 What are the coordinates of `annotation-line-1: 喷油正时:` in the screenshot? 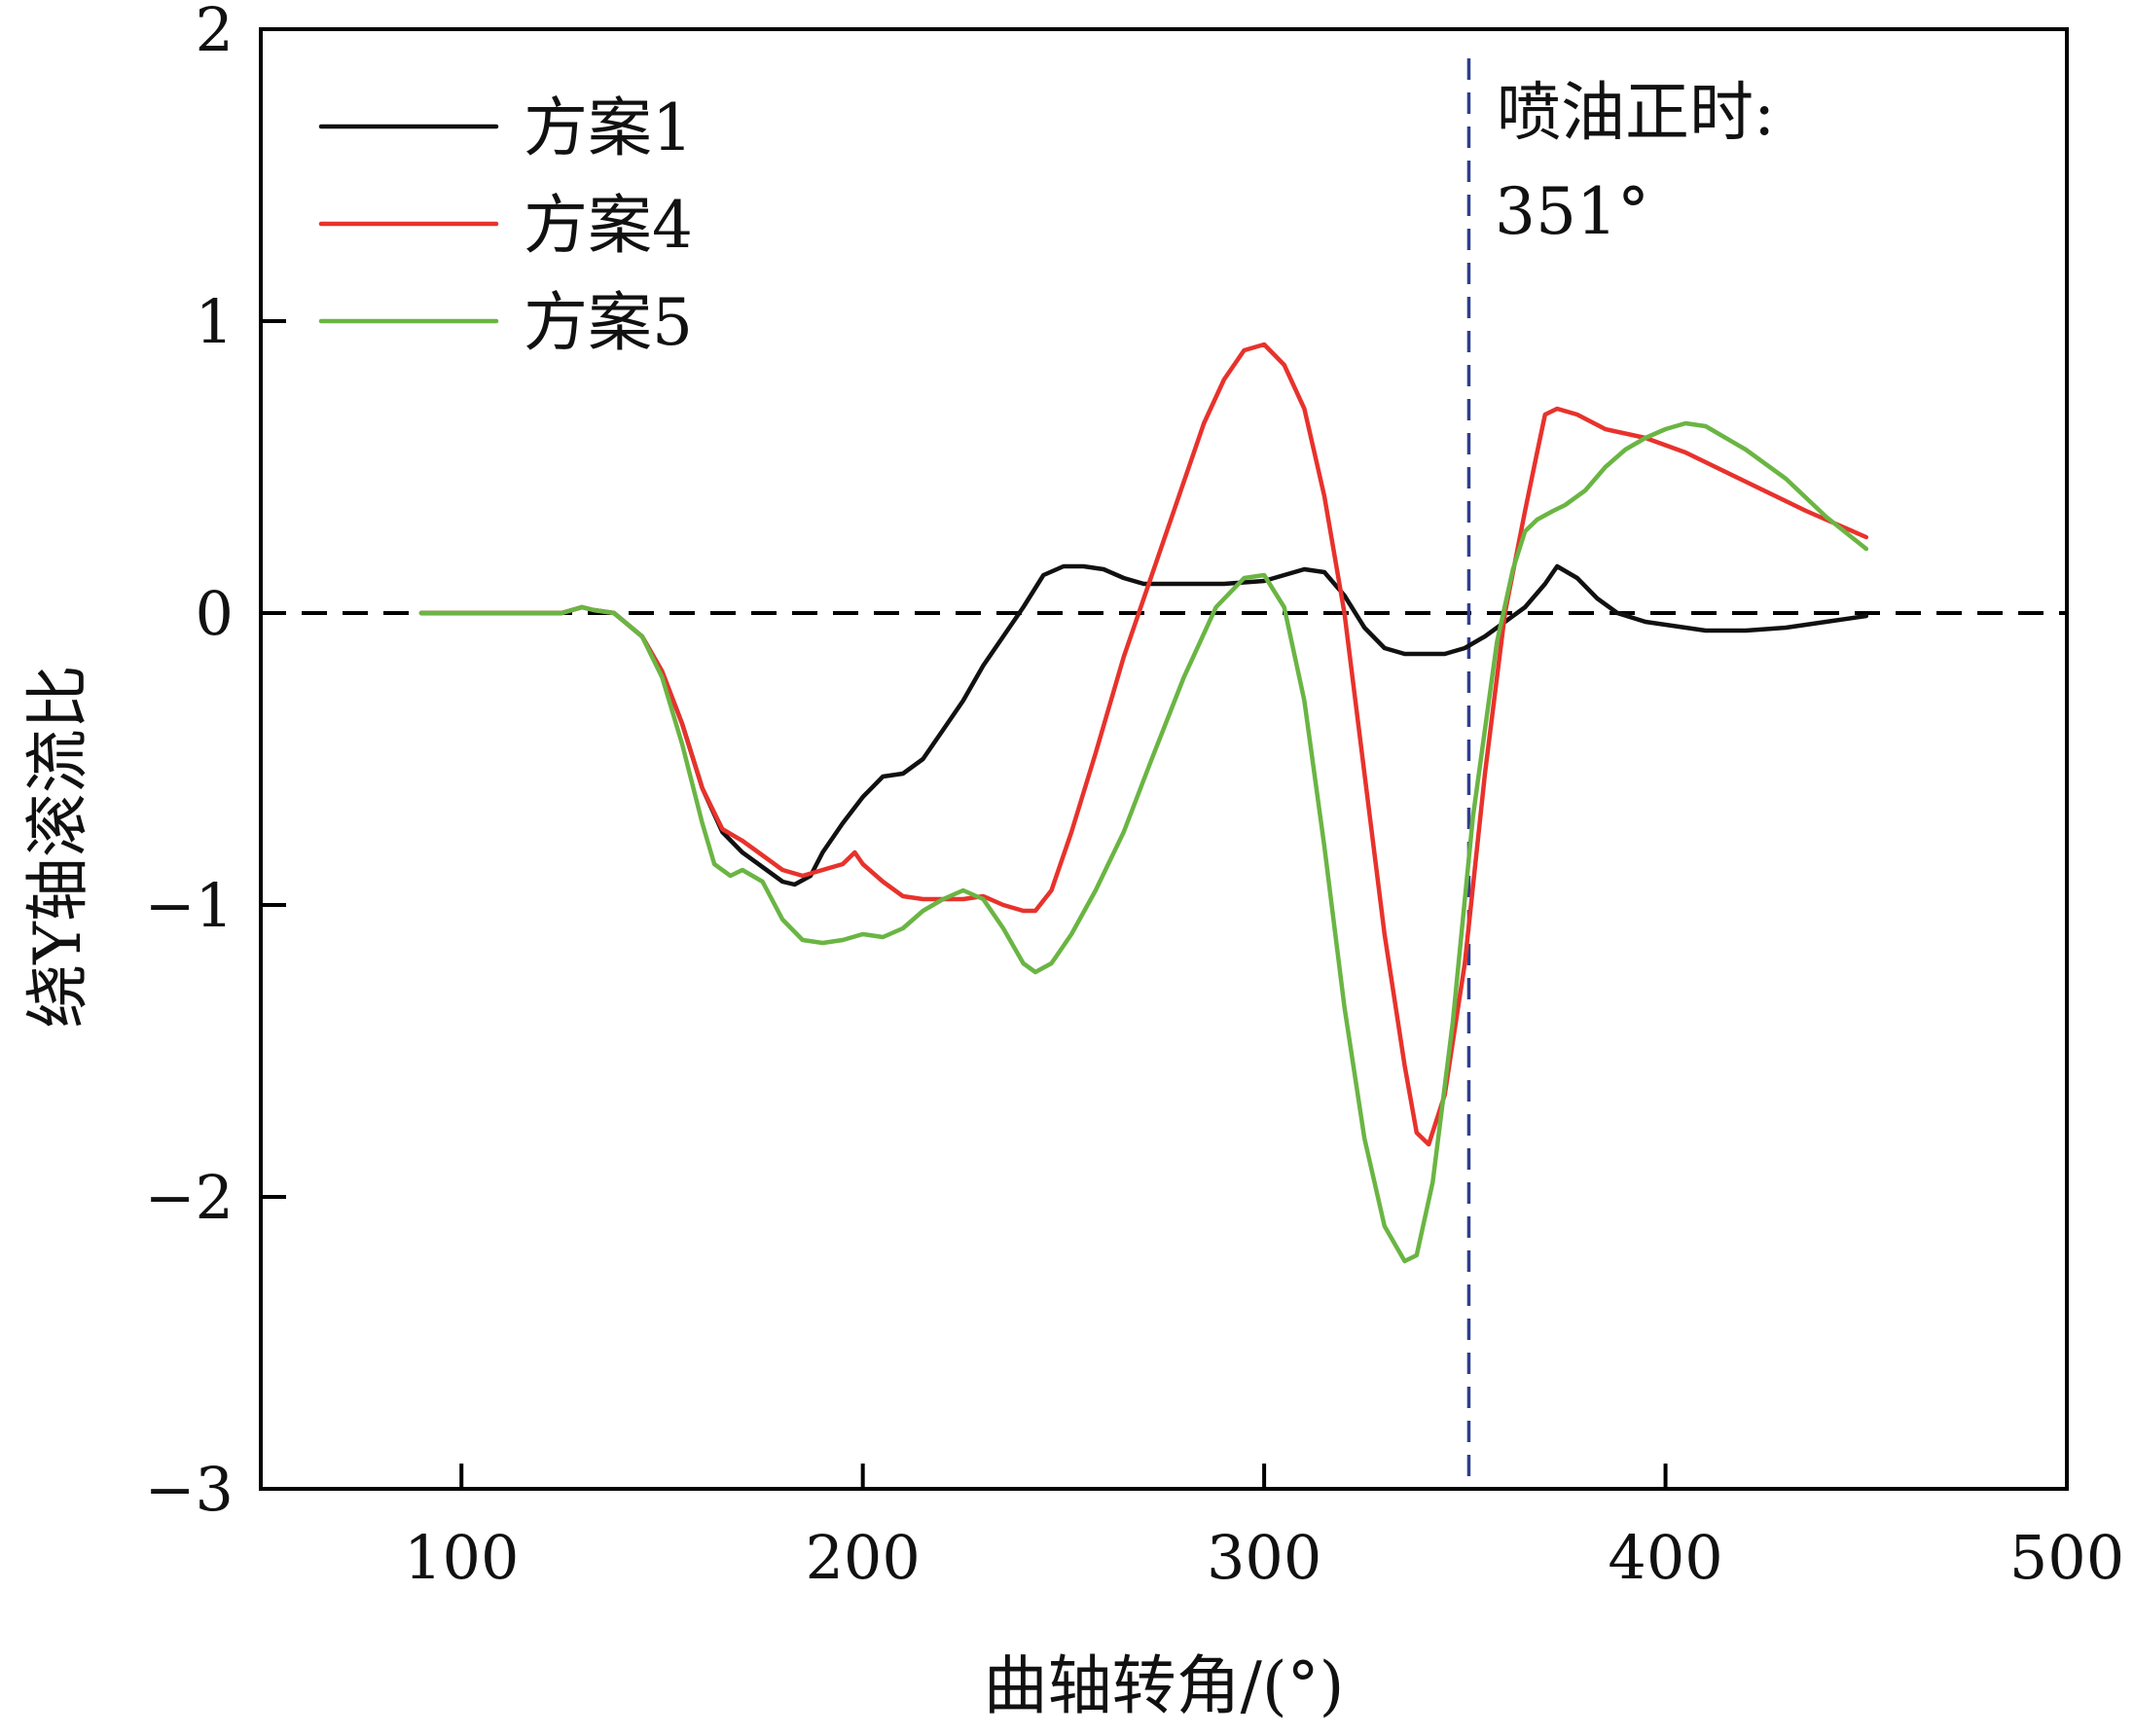 It's located at (1636, 113).